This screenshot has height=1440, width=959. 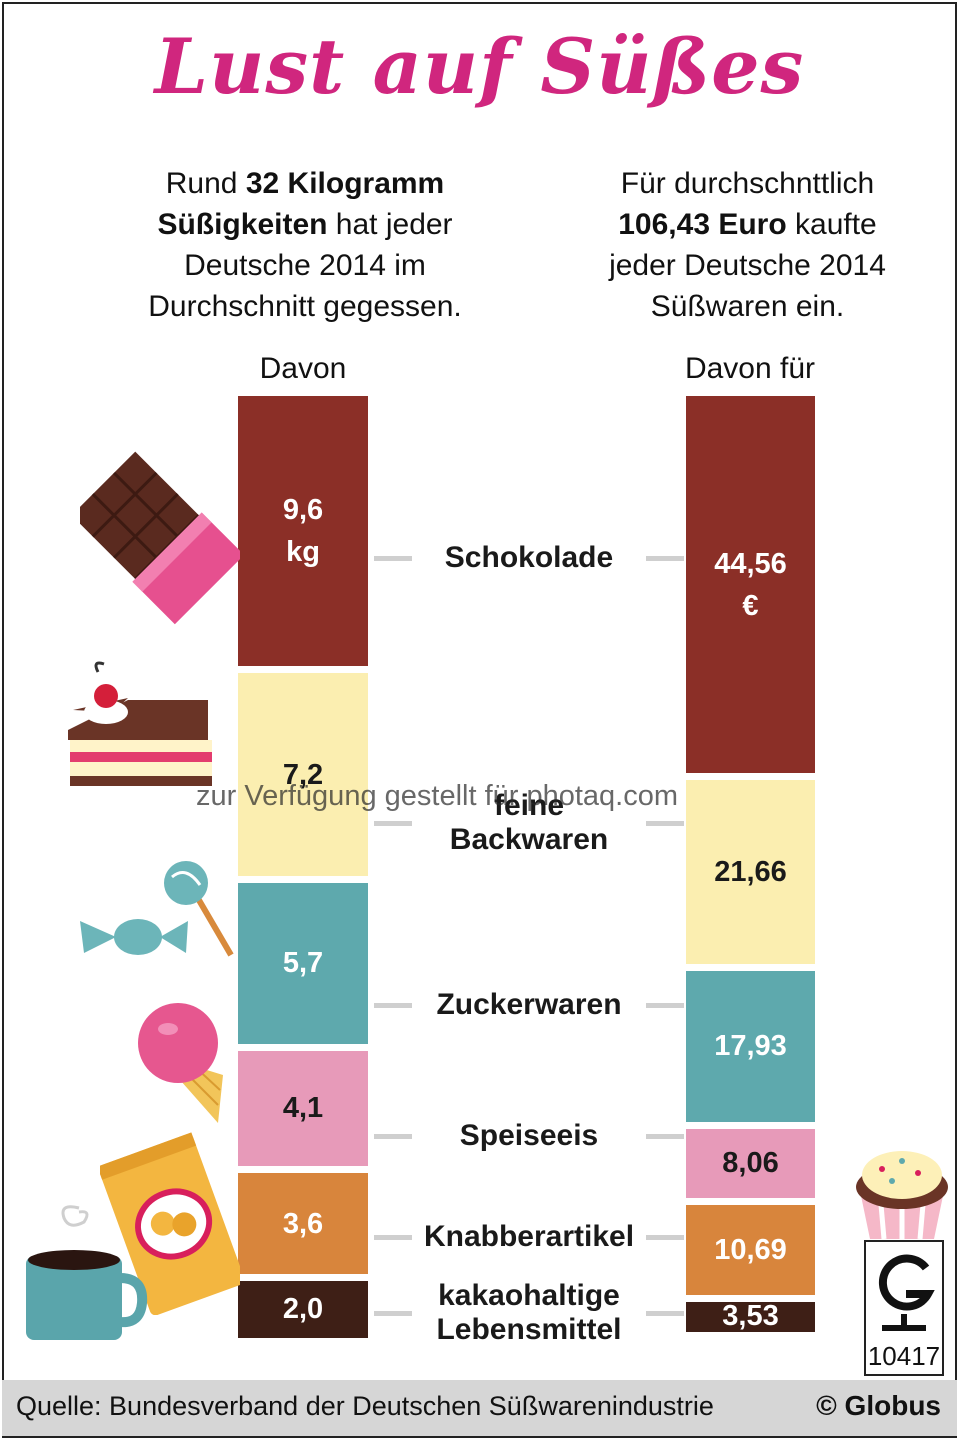 What do you see at coordinates (902, 1195) in the screenshot?
I see `cupcake-icon` at bounding box center [902, 1195].